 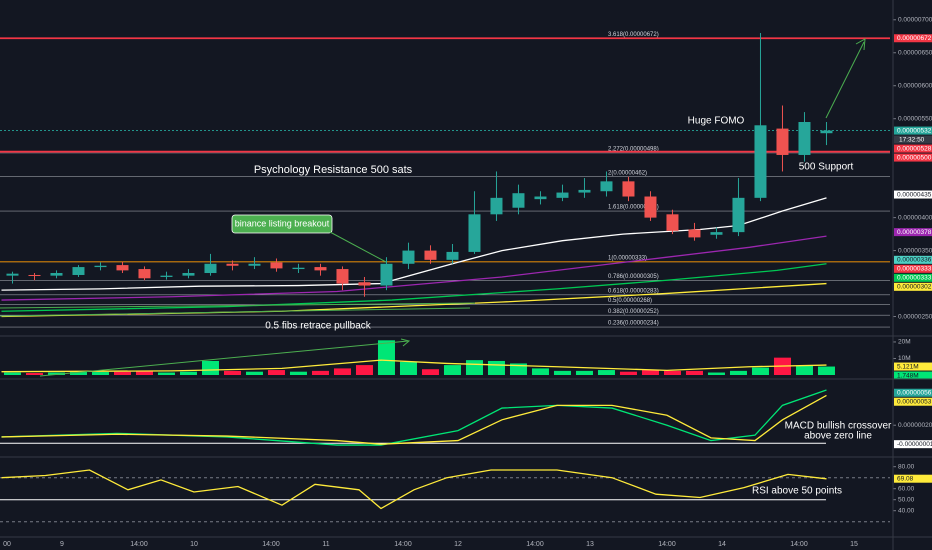 What do you see at coordinates (904, 342) in the screenshot?
I see `y-tick-label: 20M` at bounding box center [904, 342].